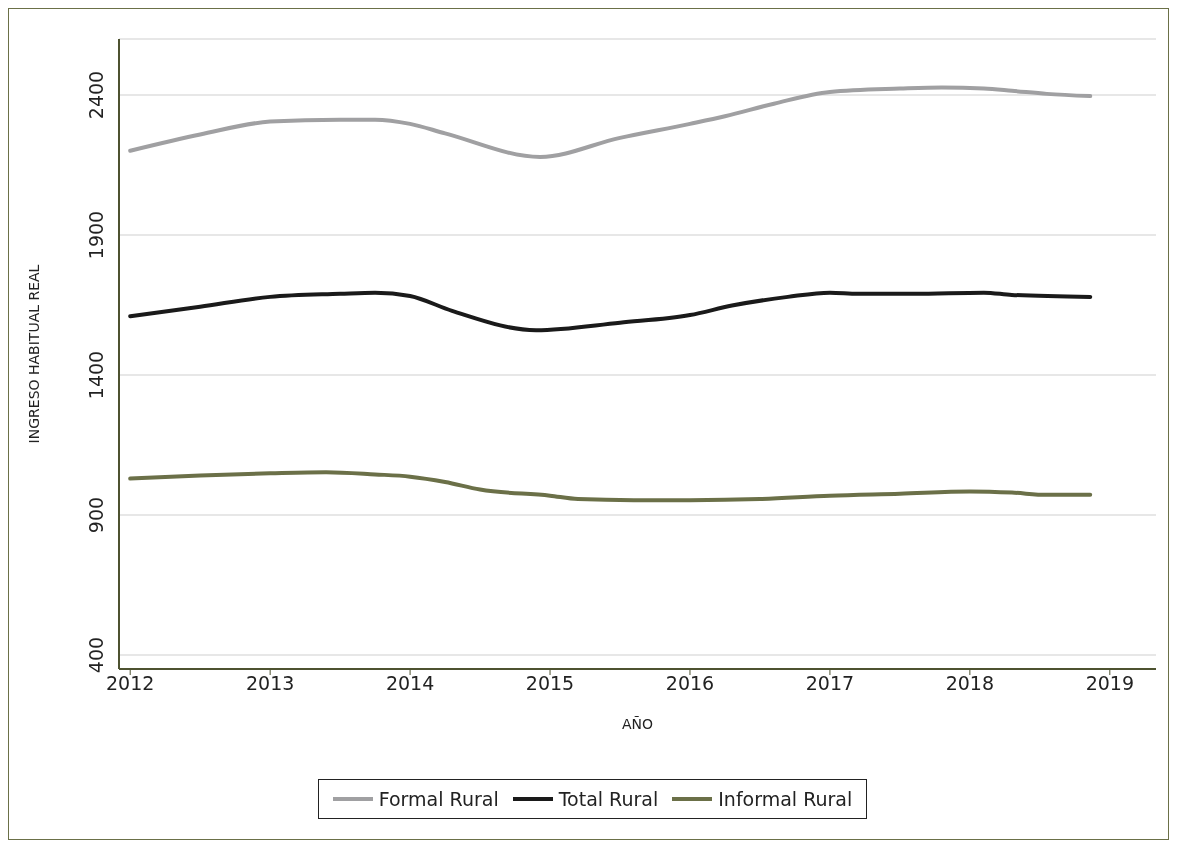 This screenshot has height=848, width=1177. Describe the element at coordinates (130, 683) in the screenshot. I see `x-tick-label: 2012` at that location.